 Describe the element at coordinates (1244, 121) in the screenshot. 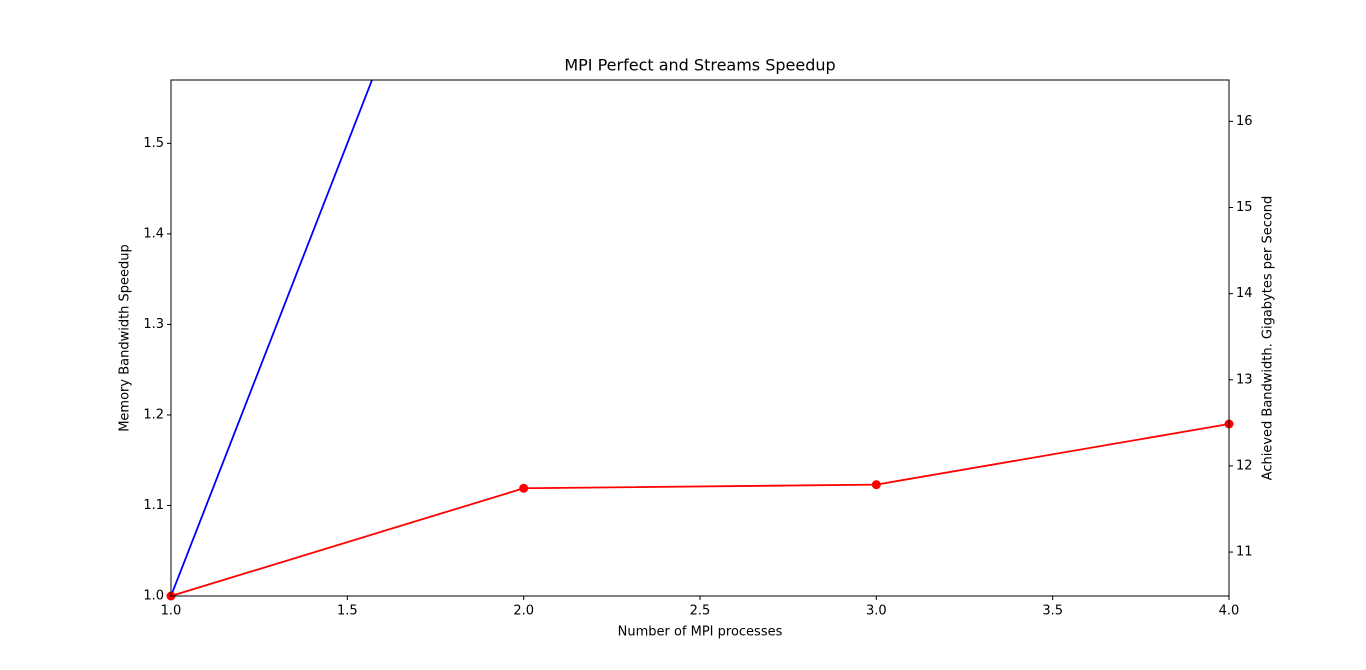

I see `y2-tick-label: 16` at that location.